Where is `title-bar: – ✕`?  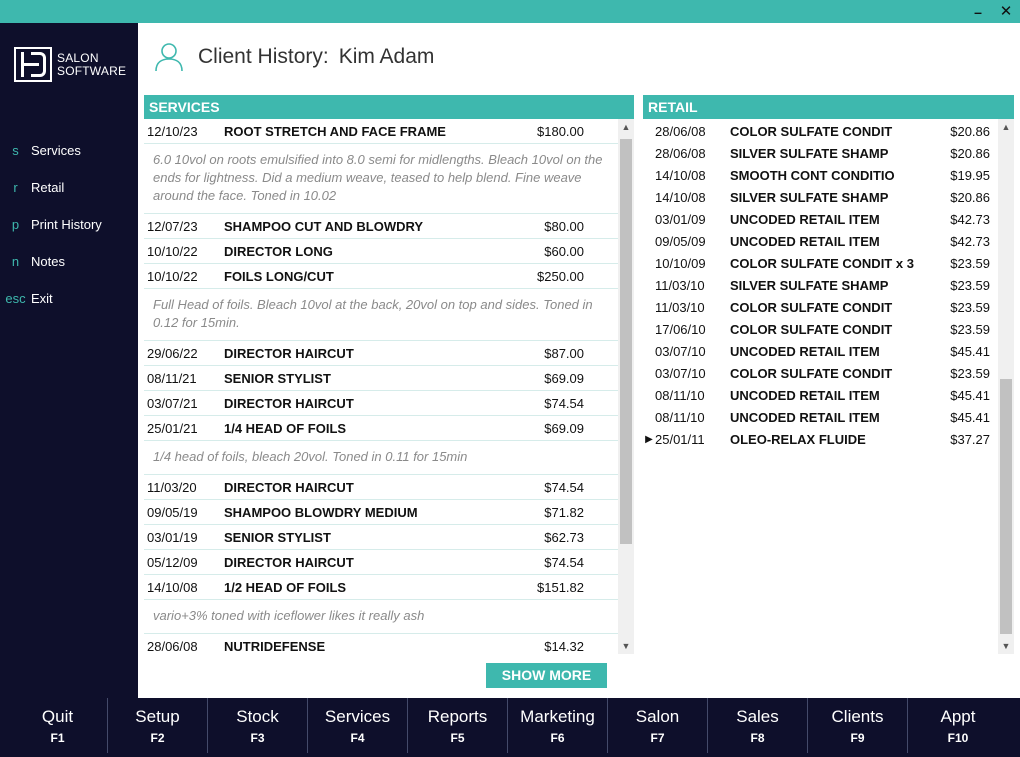 title-bar: – ✕ is located at coordinates (510, 11).